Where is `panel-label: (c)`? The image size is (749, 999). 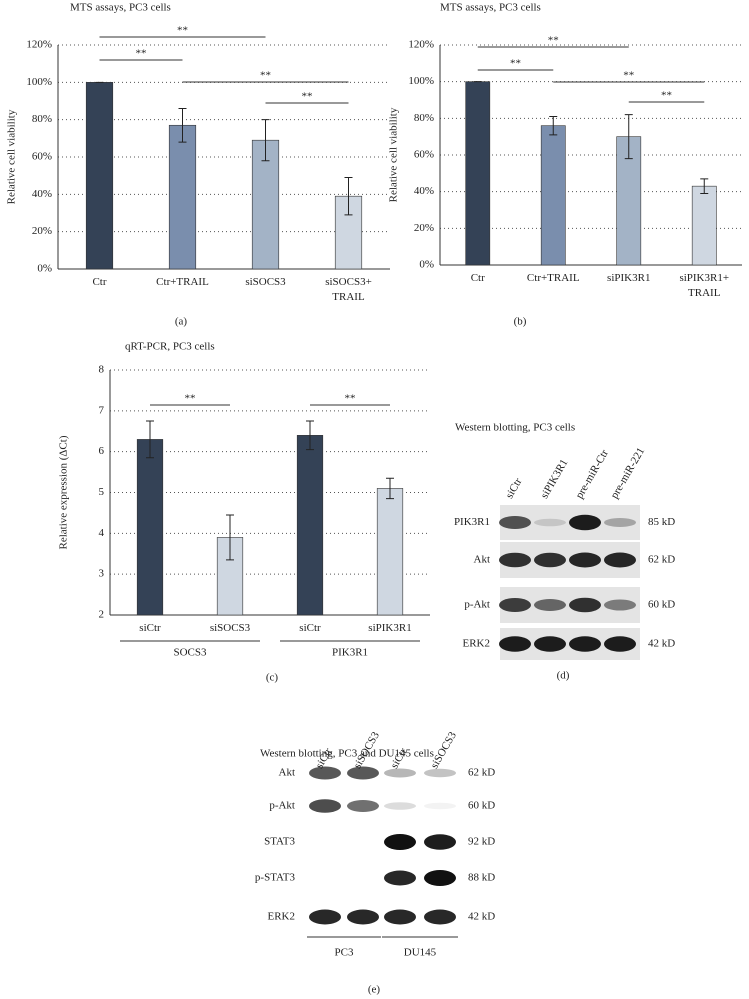 panel-label: (c) is located at coordinates (272, 678).